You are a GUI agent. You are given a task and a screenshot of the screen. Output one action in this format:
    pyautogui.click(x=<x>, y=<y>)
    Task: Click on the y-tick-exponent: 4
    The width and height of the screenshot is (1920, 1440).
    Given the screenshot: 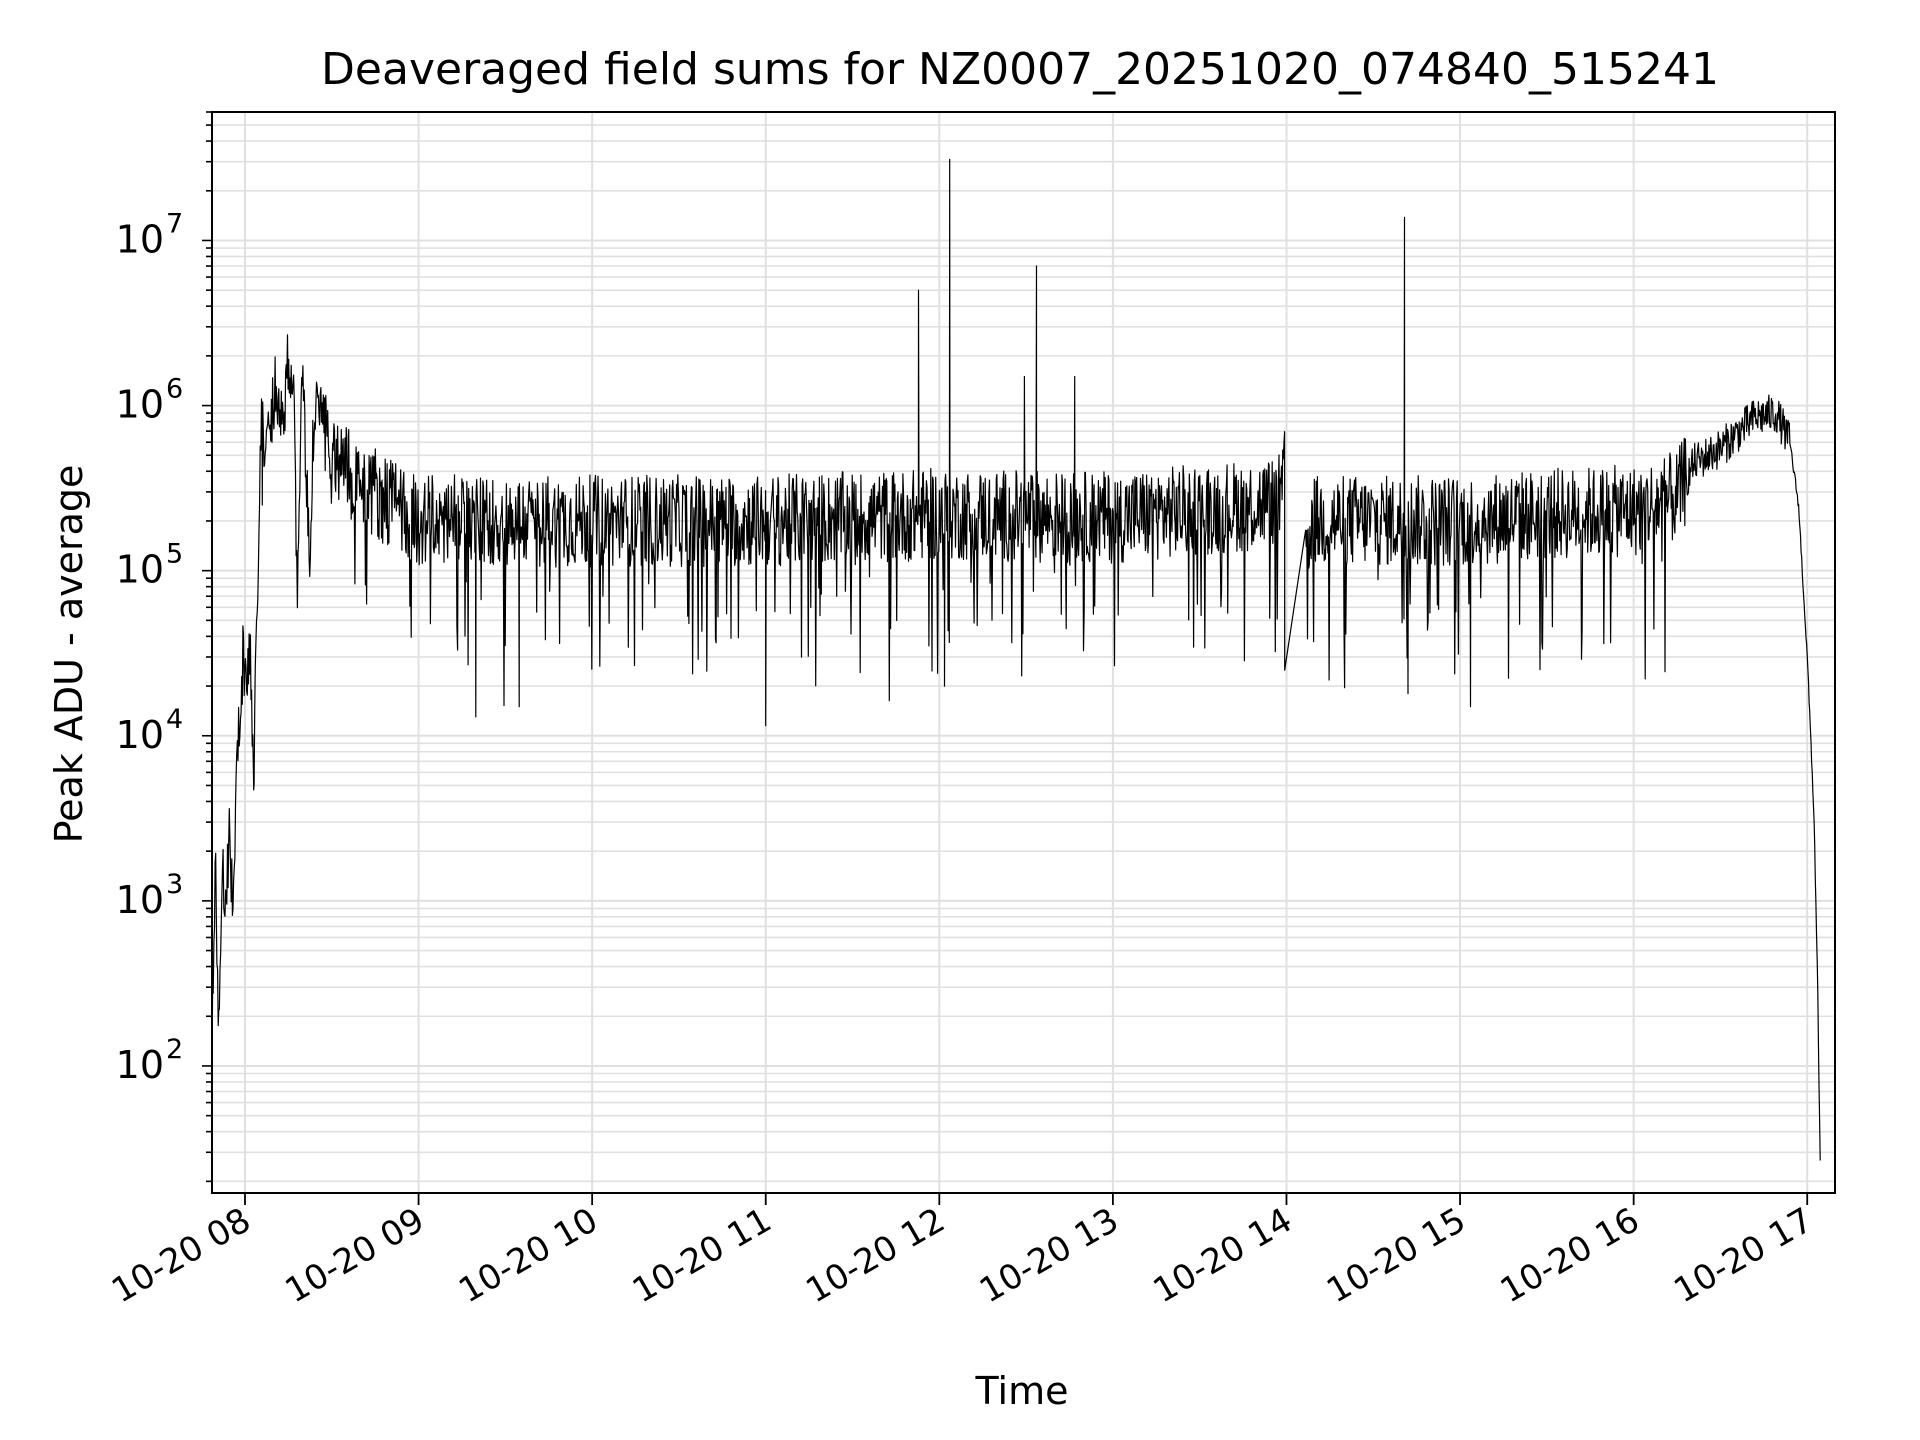 What is the action you would take?
    pyautogui.click(x=174, y=719)
    